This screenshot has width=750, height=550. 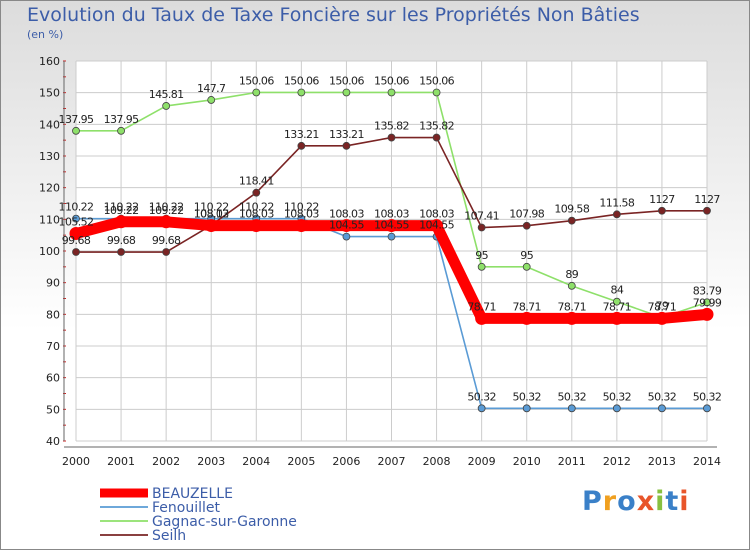 What do you see at coordinates (49, 251) in the screenshot?
I see `y-tick-label: 100` at bounding box center [49, 251].